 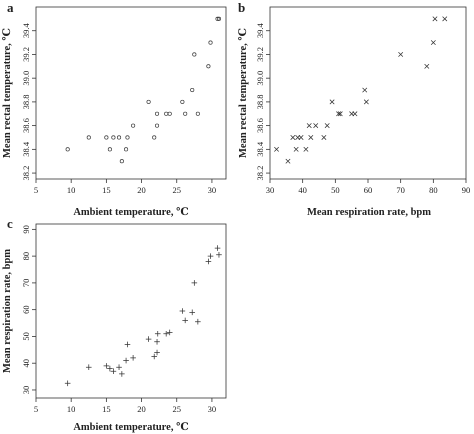 What do you see at coordinates (26, 256) in the screenshot?
I see `panel-c-y-tick-label: 80` at bounding box center [26, 256].